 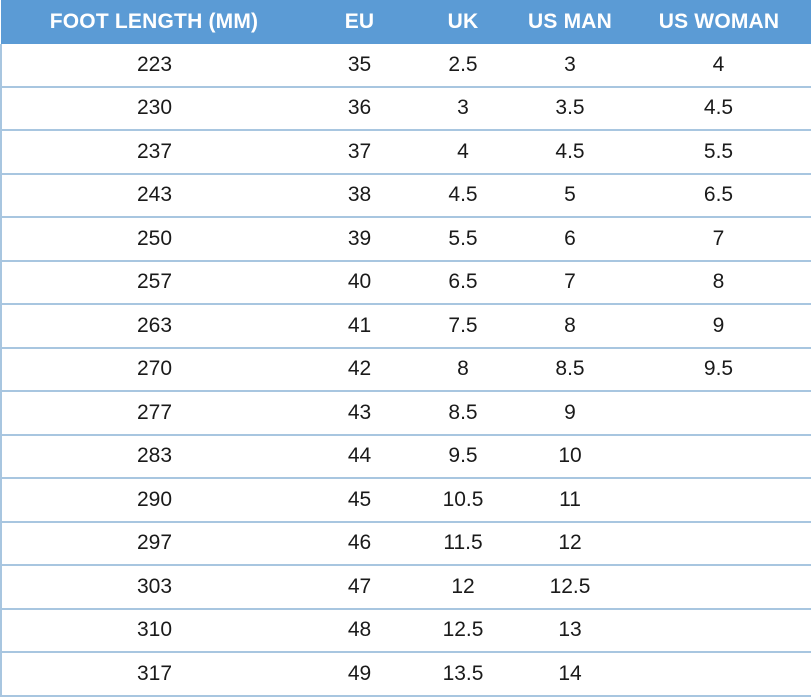 I want to click on cell-uk: 2.5, so click(x=463, y=65).